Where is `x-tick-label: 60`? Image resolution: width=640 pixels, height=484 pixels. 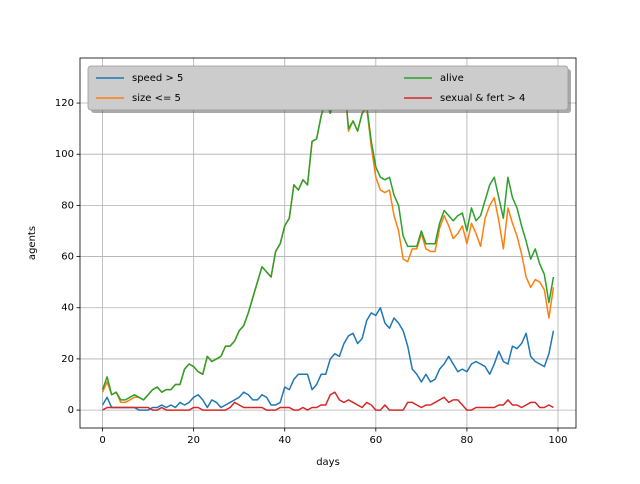 x-tick-label: 60 is located at coordinates (375, 440).